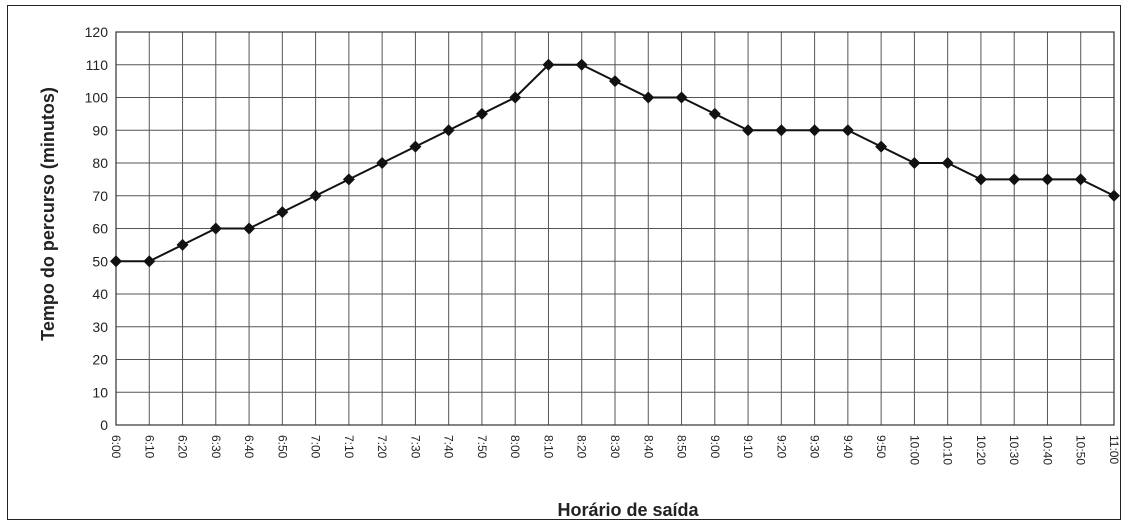  I want to click on x-tick-label: 10:10, so click(948, 450).